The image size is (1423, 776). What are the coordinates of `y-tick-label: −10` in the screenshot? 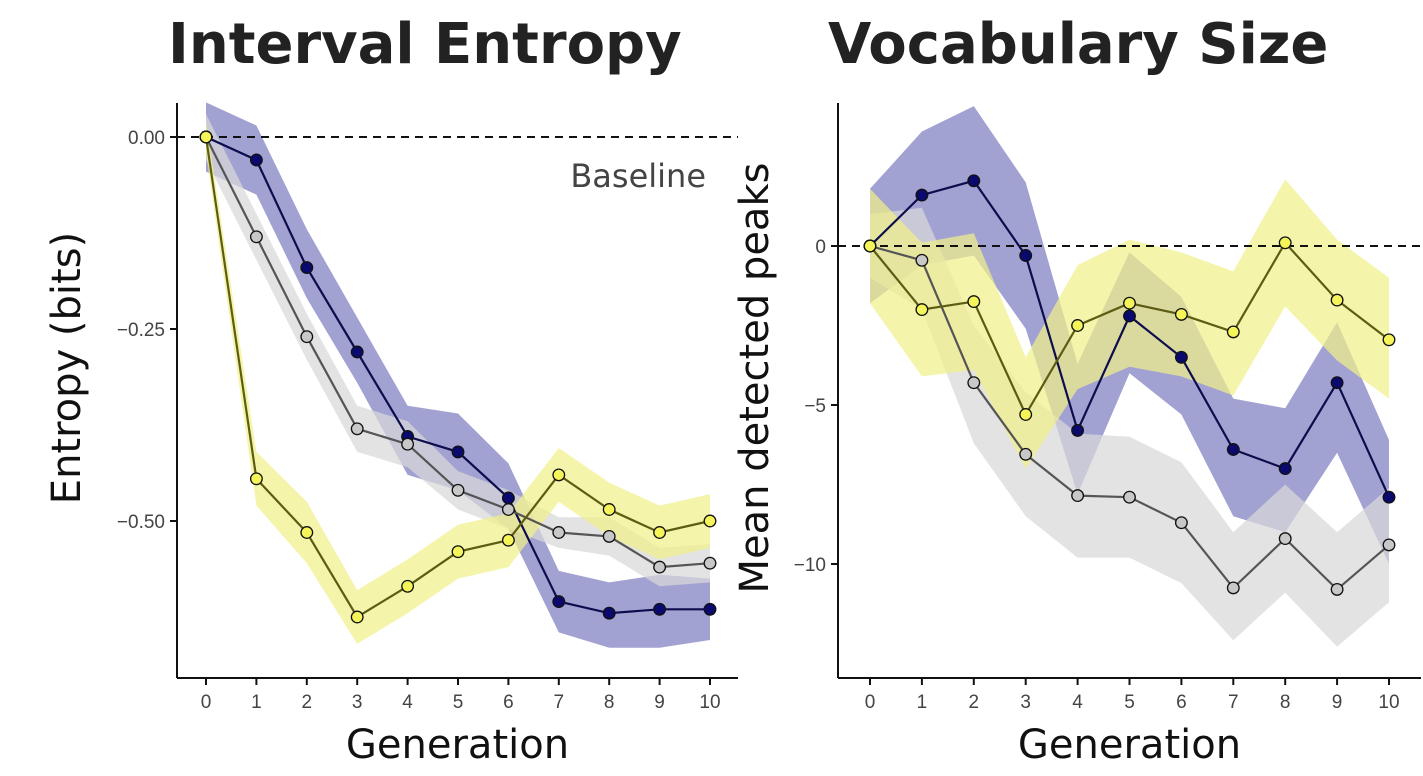 It's located at (810, 565).